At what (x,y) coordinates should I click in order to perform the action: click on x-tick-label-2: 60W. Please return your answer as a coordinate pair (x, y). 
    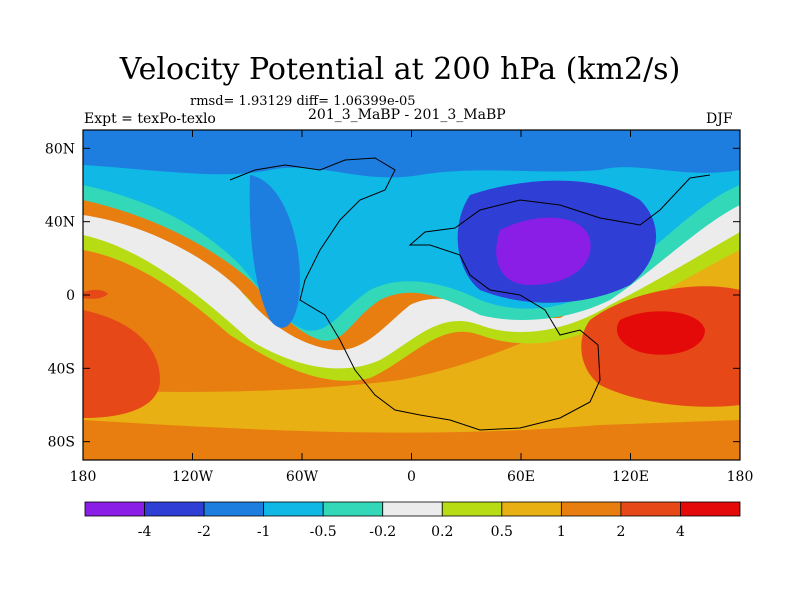
    Looking at the image, I should click on (302, 477).